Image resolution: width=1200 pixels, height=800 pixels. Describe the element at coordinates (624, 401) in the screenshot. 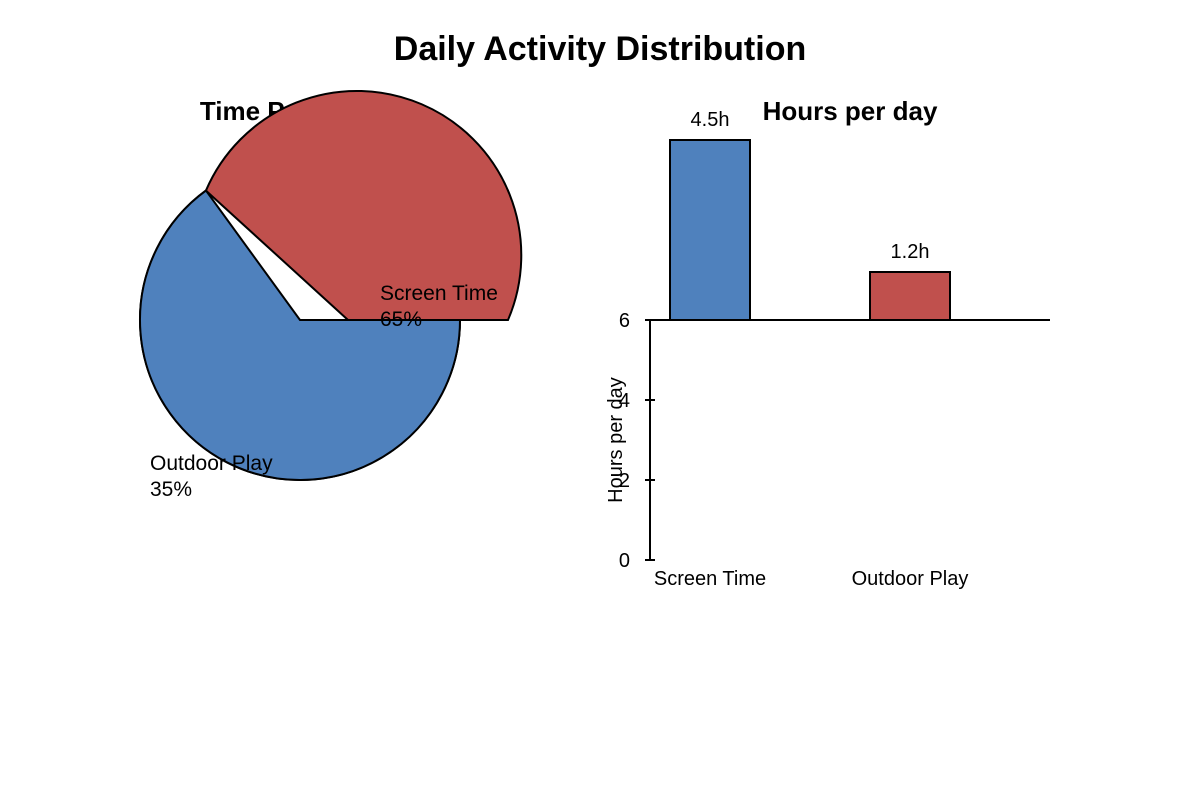

I see `y-tick-label-4: 4` at that location.